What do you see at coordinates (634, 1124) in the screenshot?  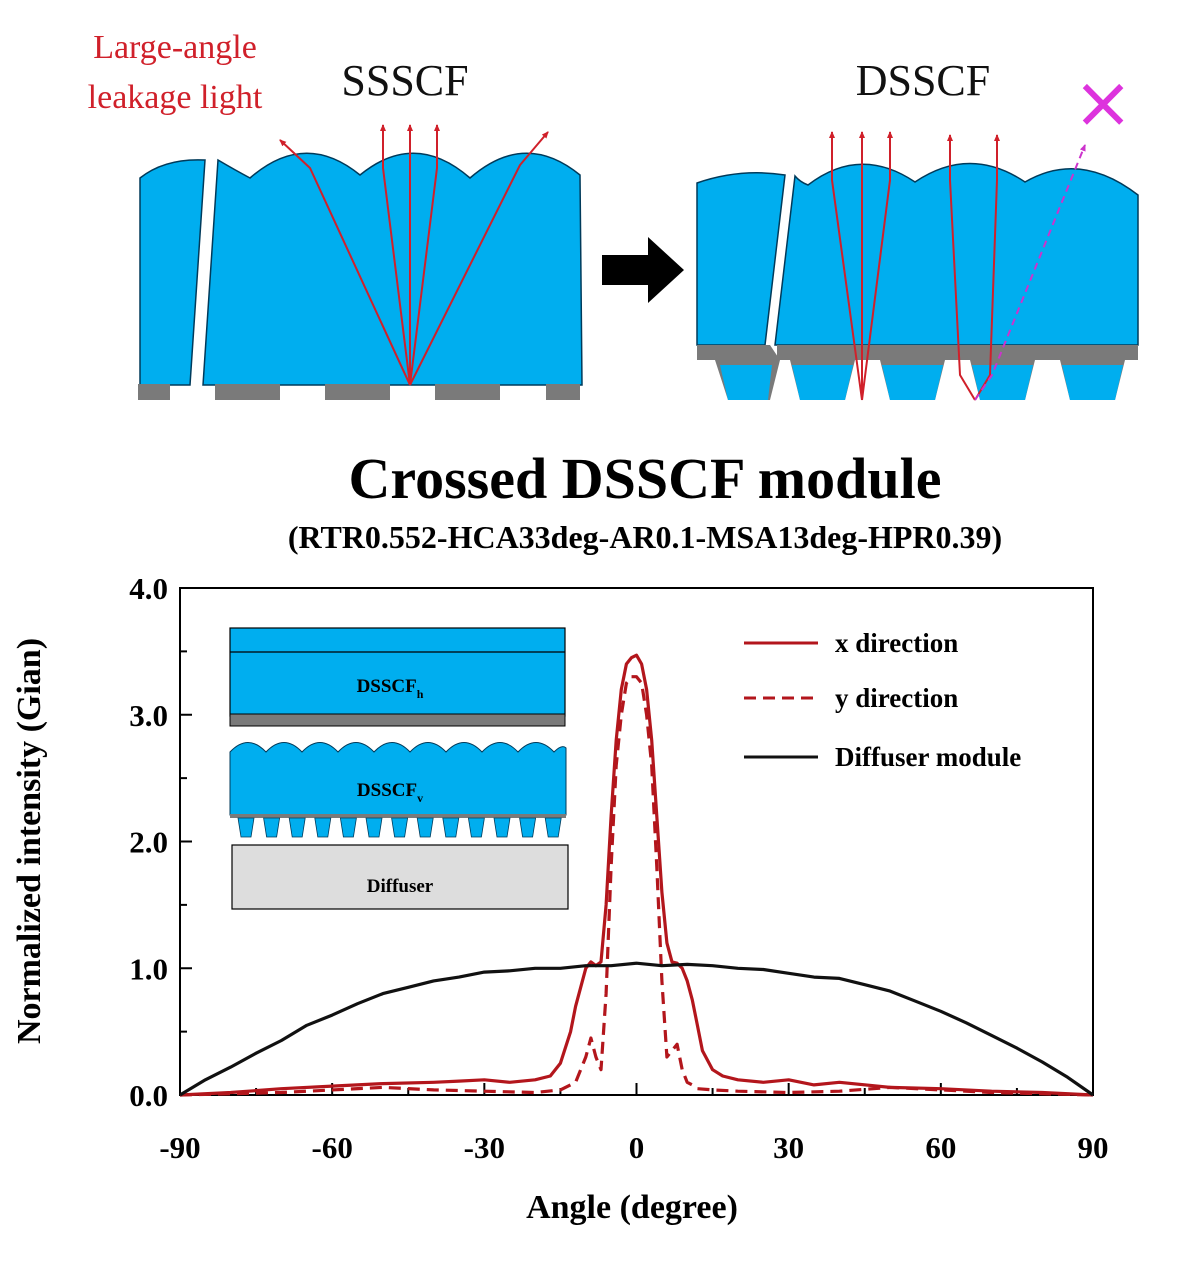 I see `x-ticks: -90 -60 -30 0 30 60 90` at bounding box center [634, 1124].